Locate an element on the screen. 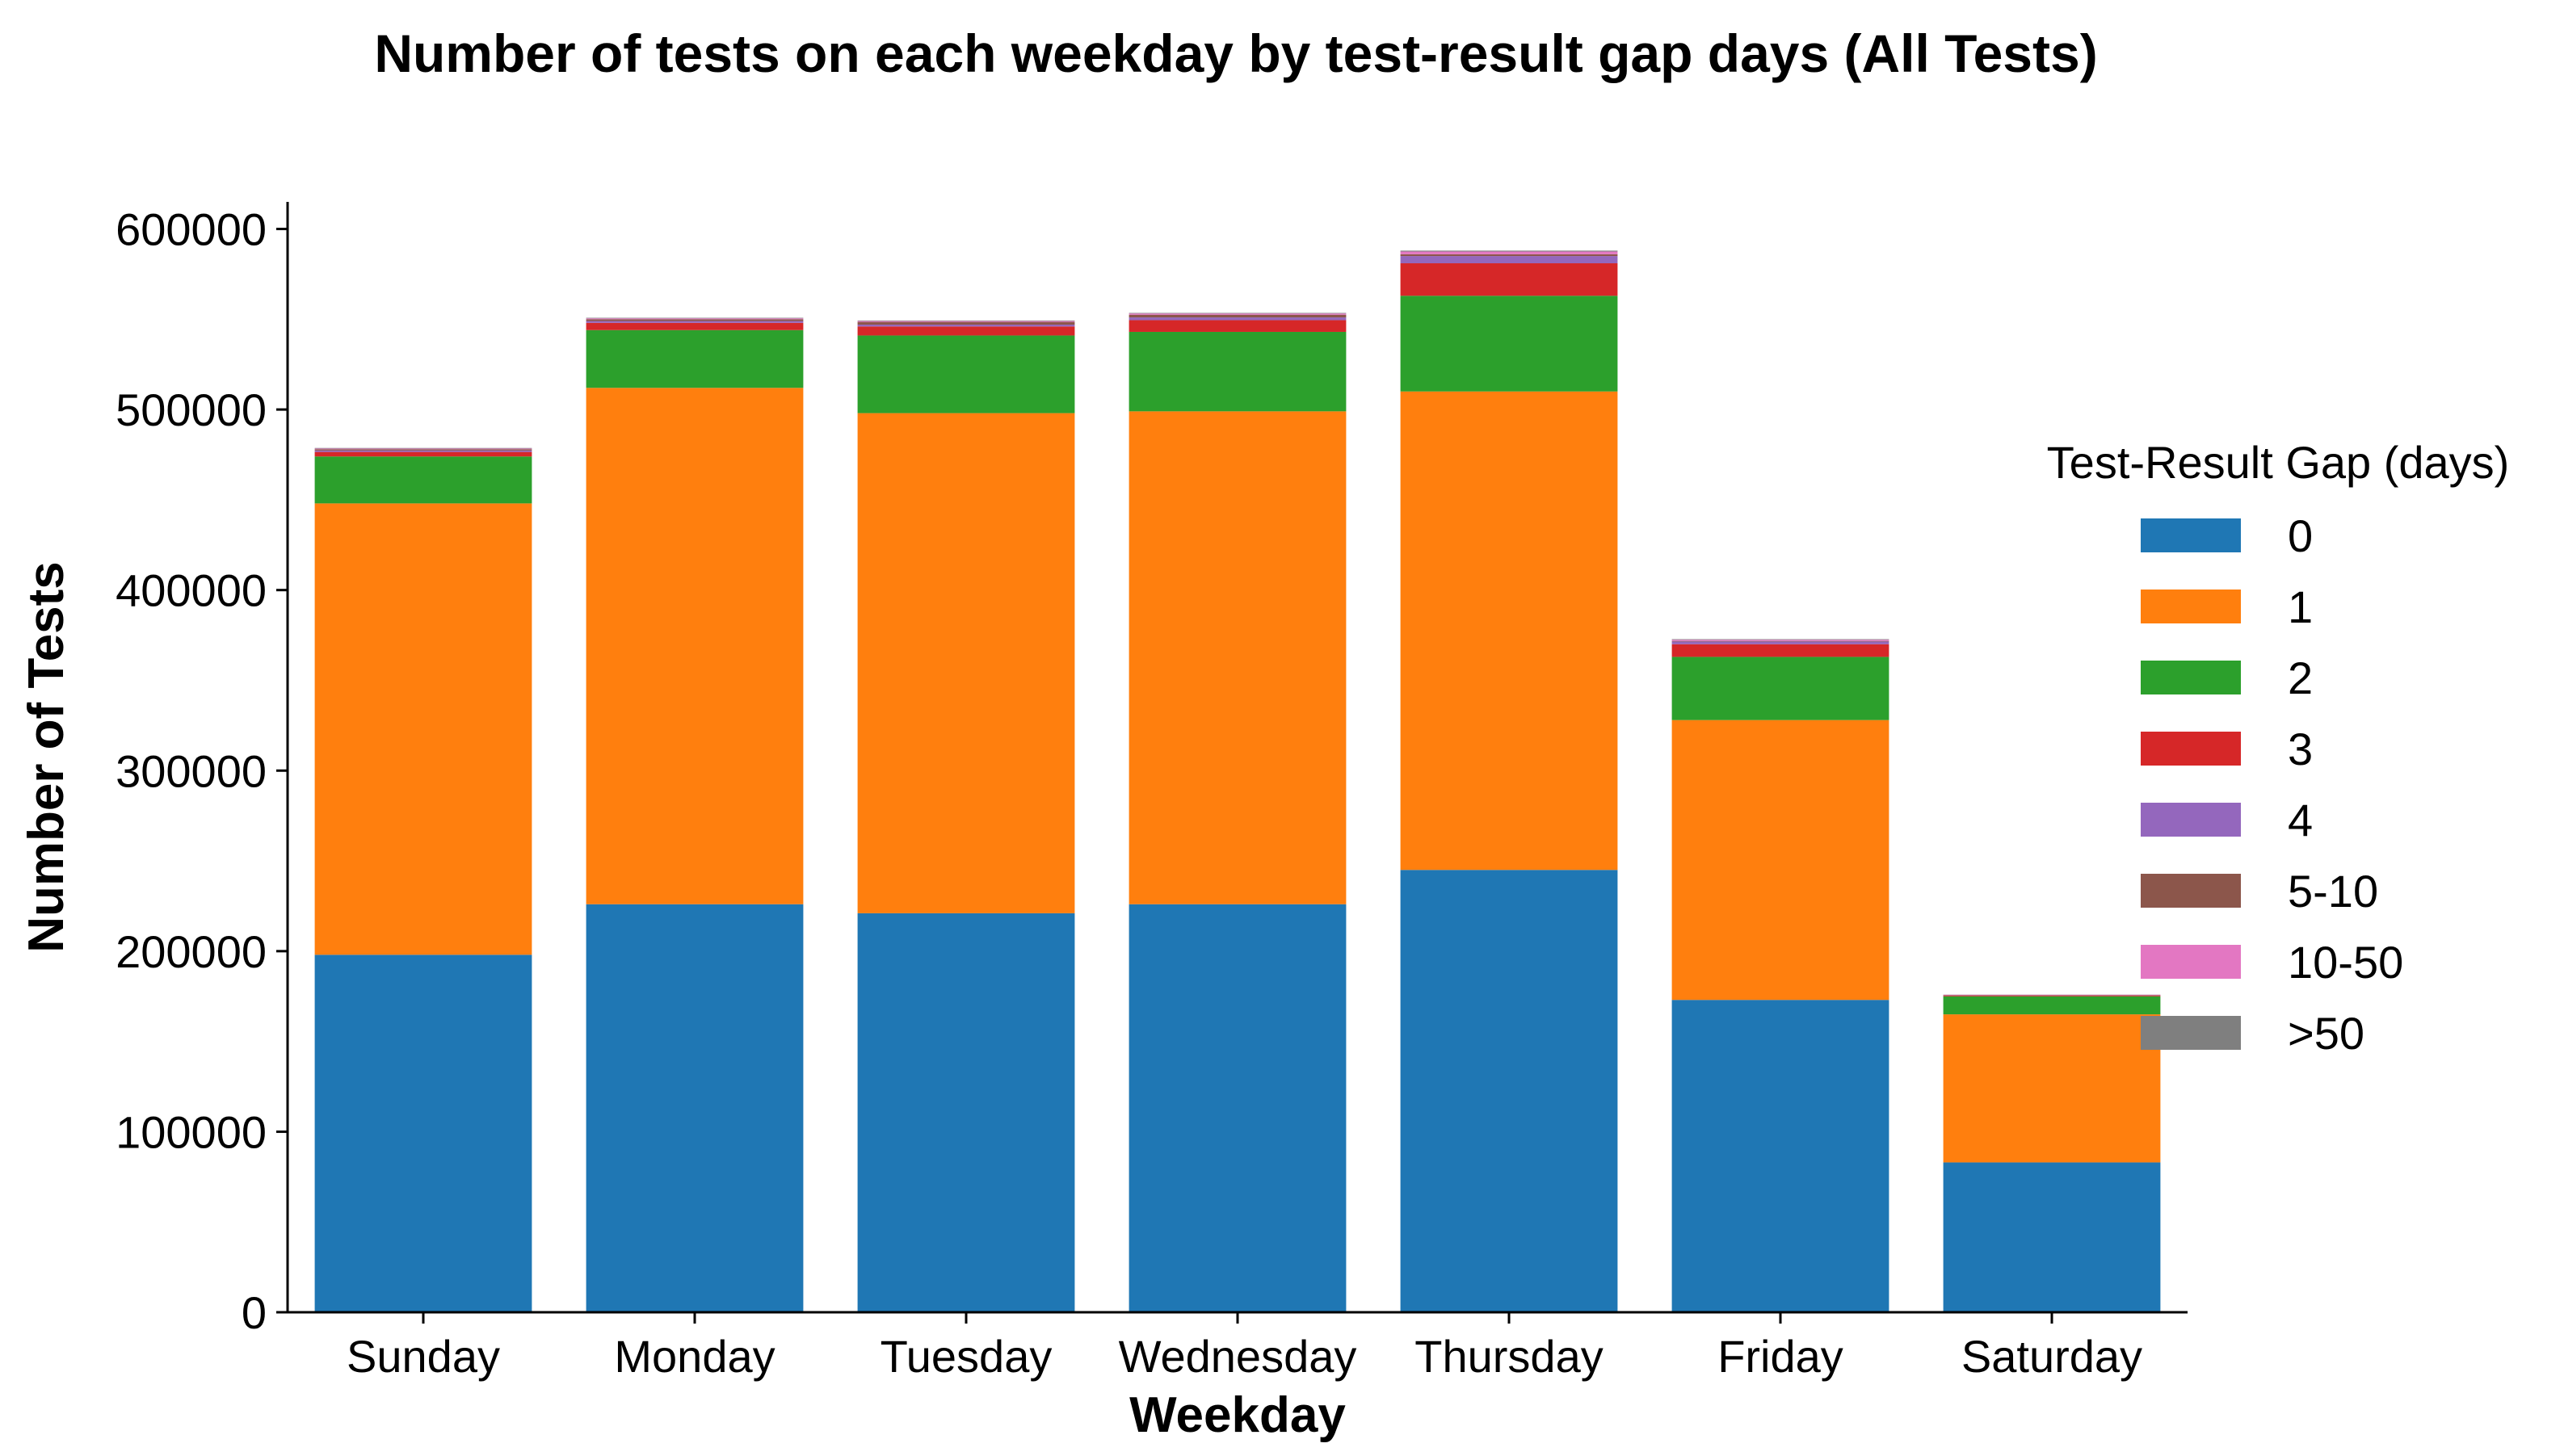 The width and height of the screenshot is (2564, 1456). y-axis-ticks: 0 100000 200000 300000 400000 500000 600000 is located at coordinates (202, 771).